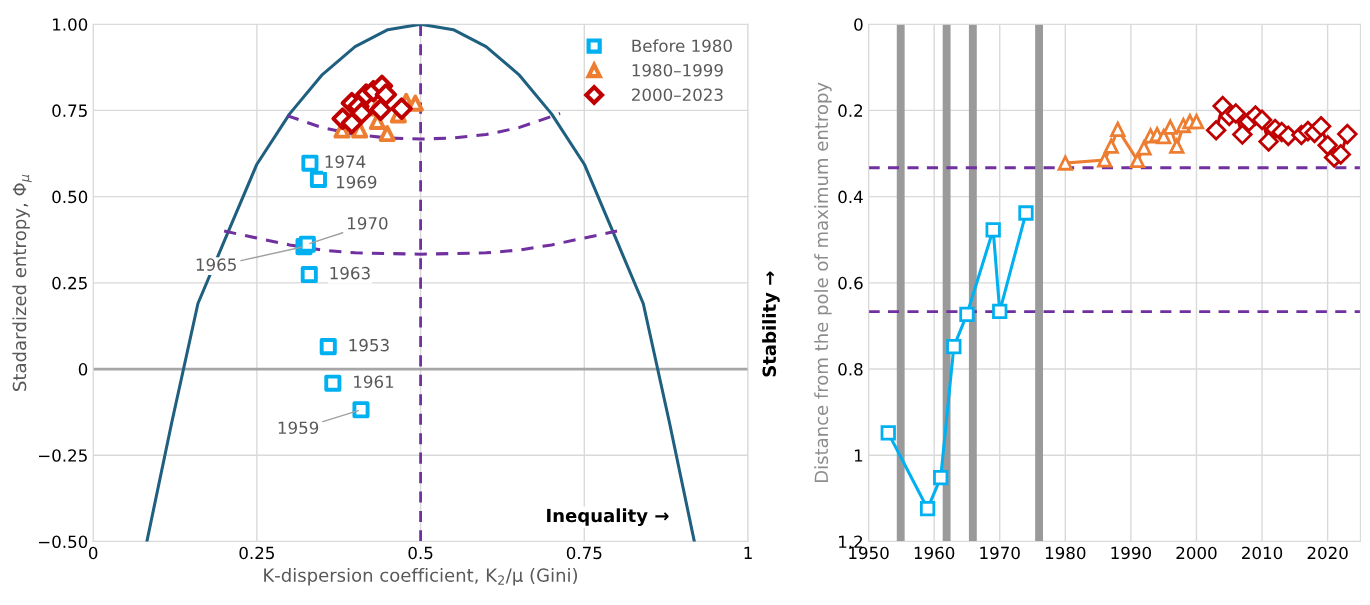  I want to click on annotation: 1963, so click(350, 273).